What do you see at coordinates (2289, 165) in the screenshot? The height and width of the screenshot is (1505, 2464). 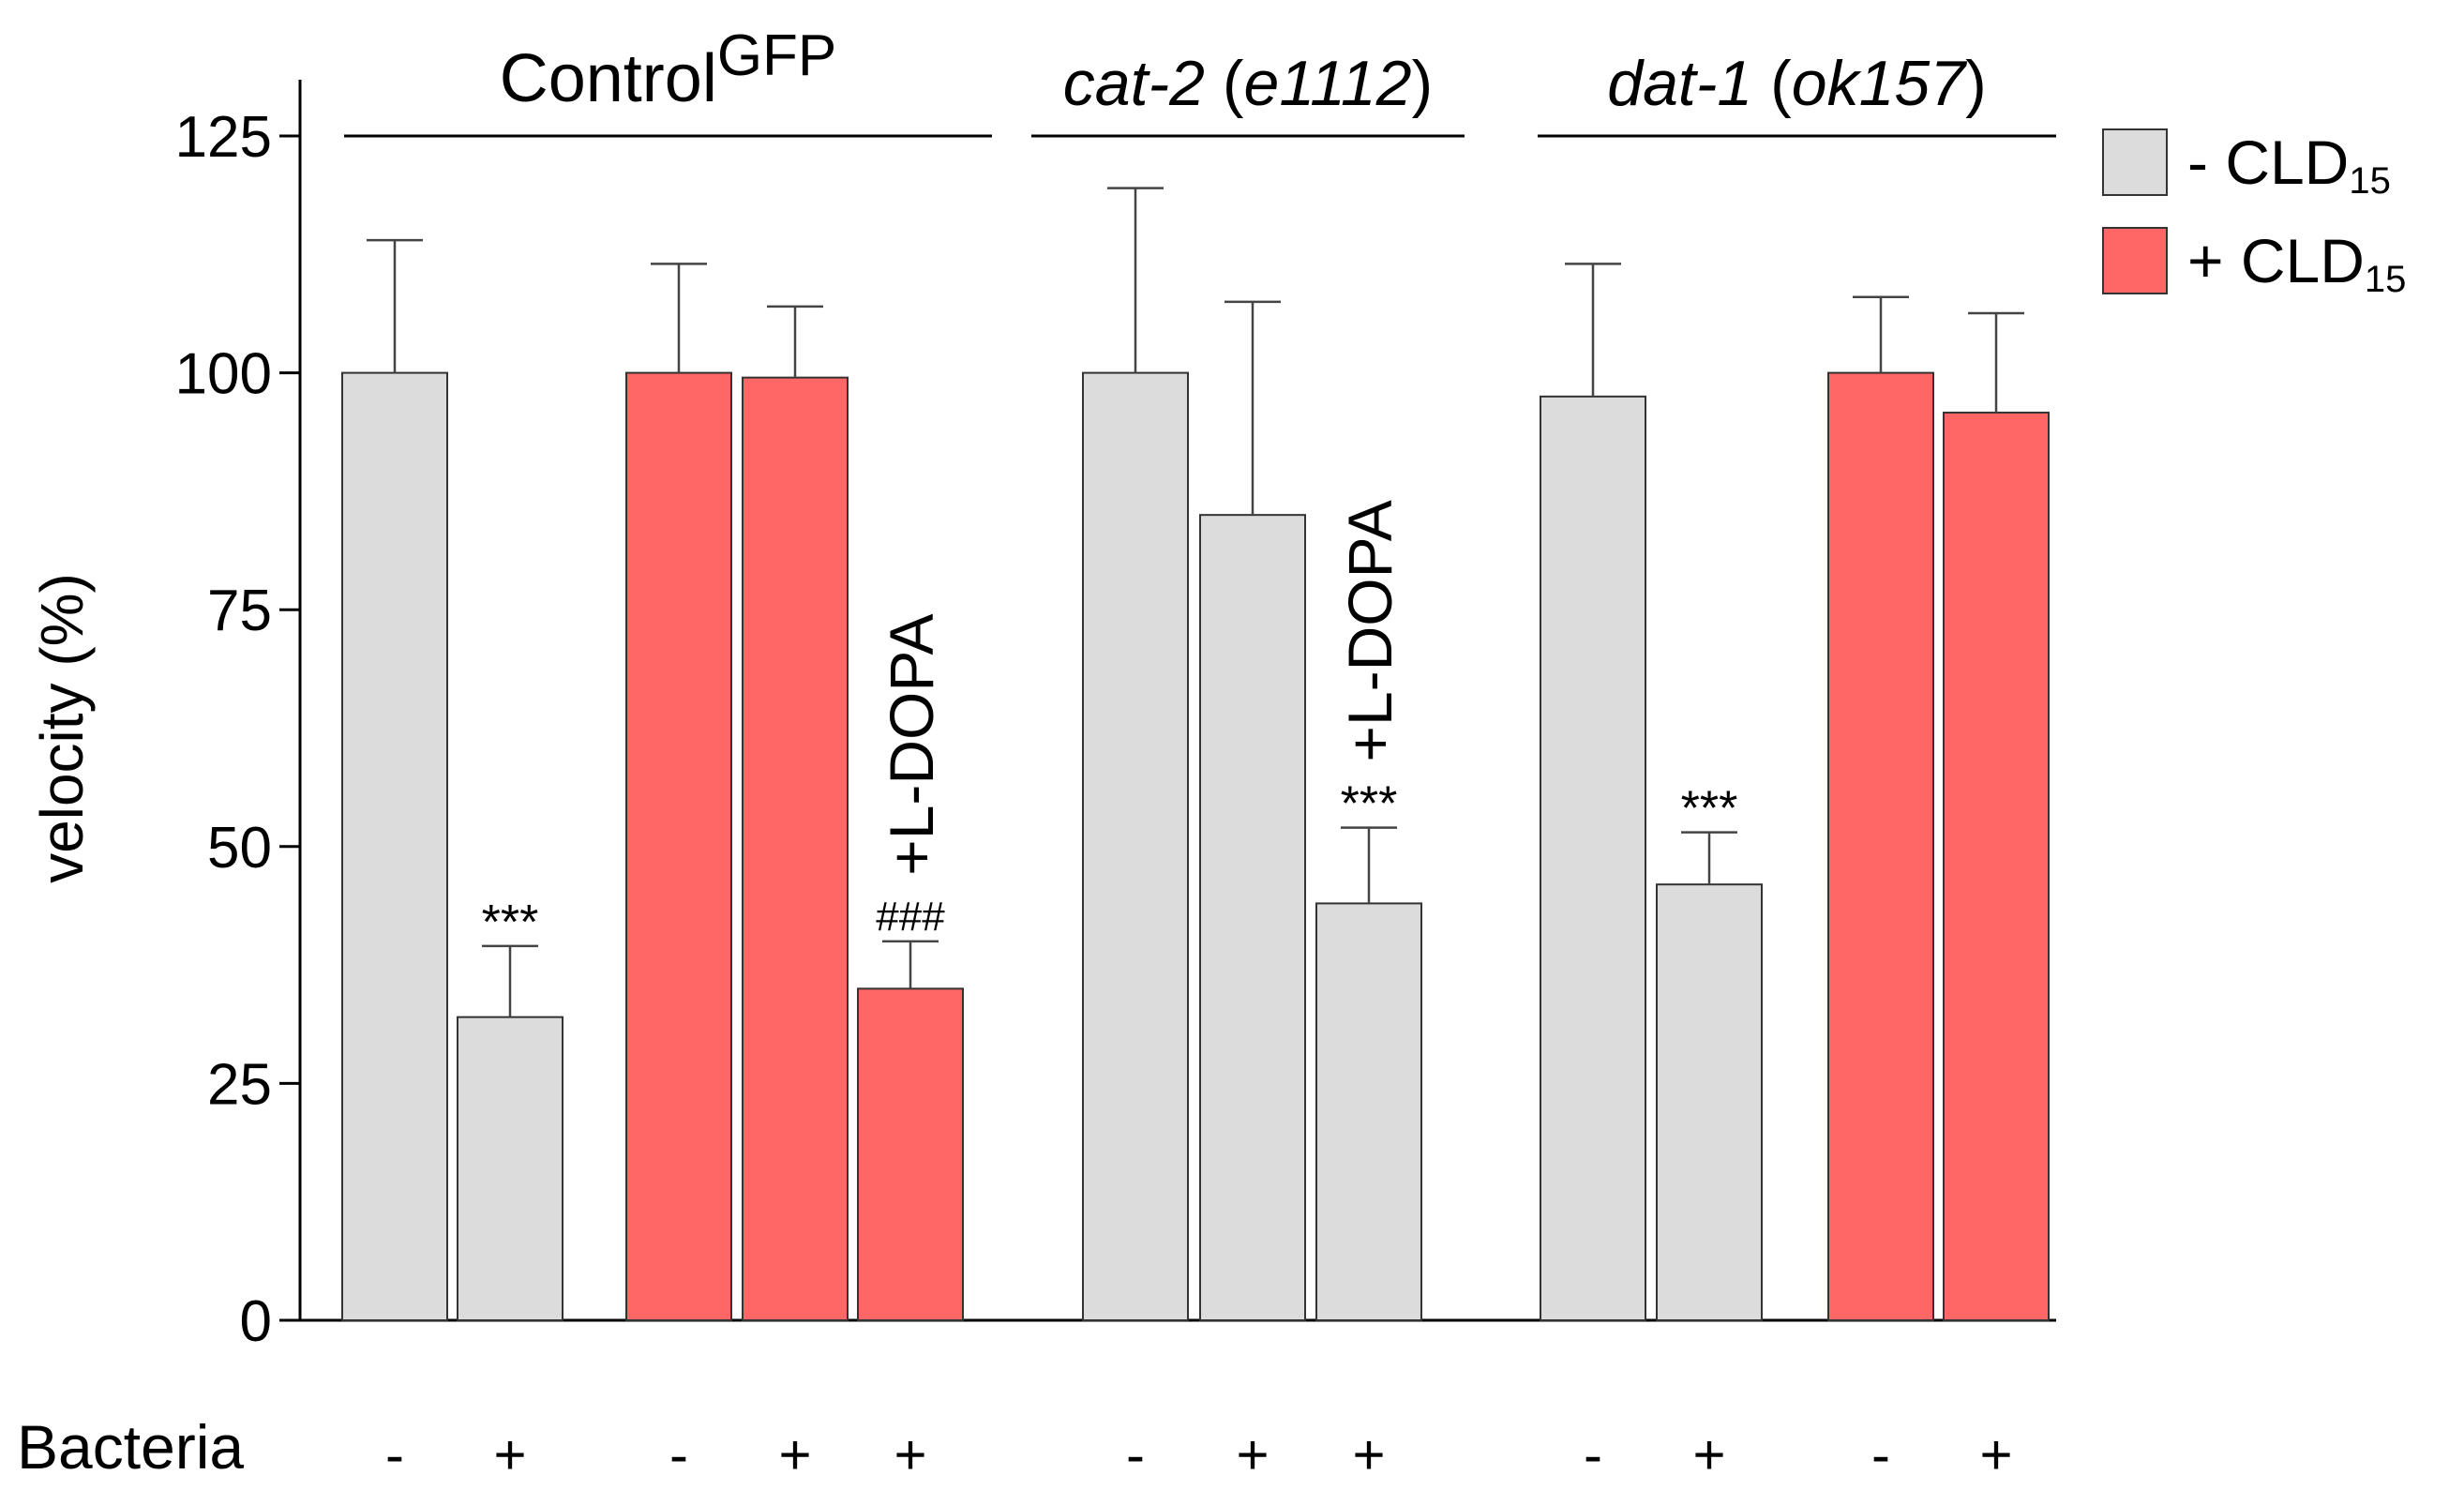 I see `legend-label: - CLD15` at bounding box center [2289, 165].